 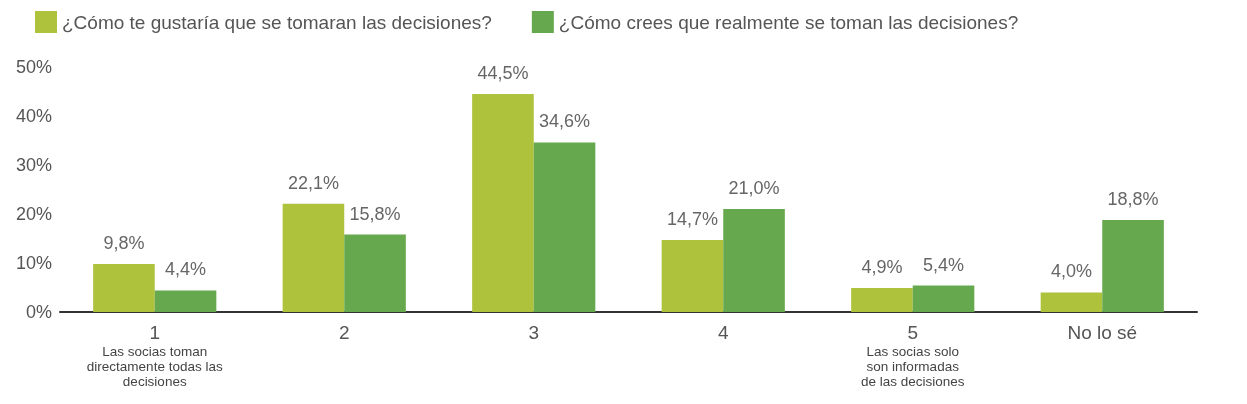 I want to click on data-label: 4,0%, so click(x=1071, y=271).